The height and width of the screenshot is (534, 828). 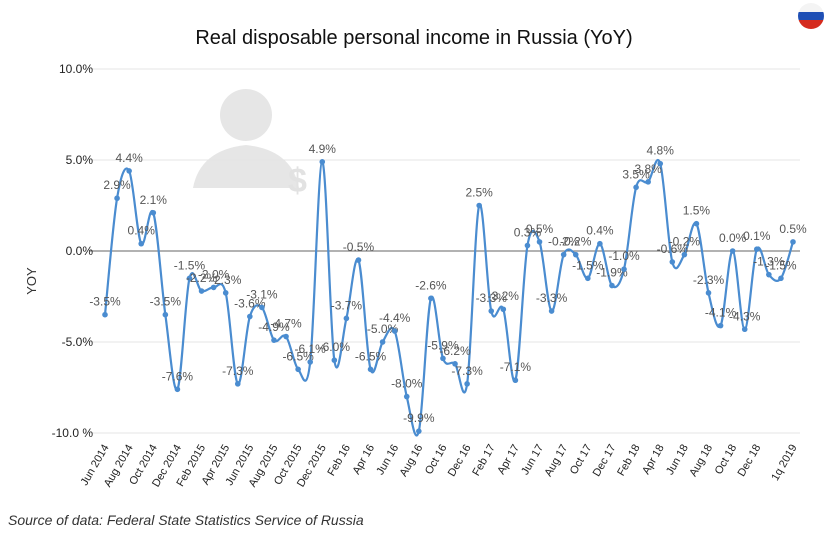 What do you see at coordinates (335, 347) in the screenshot?
I see `data-label: -6.0%` at bounding box center [335, 347].